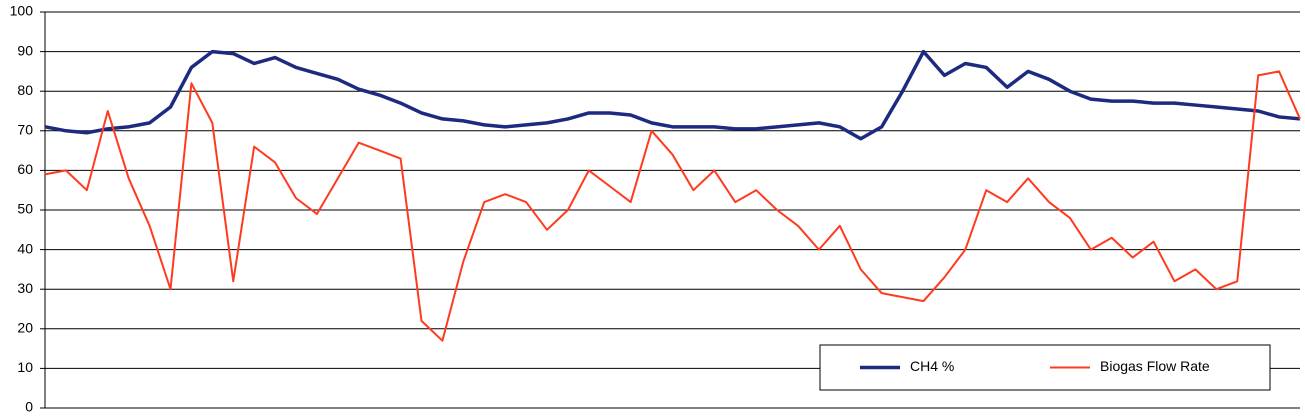  I want to click on y-tick-label: 10, so click(25, 367).